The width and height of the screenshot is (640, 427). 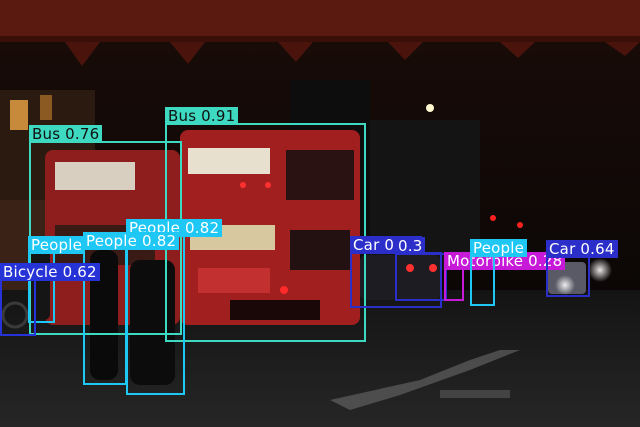 I want to click on detection-label: Car 0.64, so click(x=582, y=249).